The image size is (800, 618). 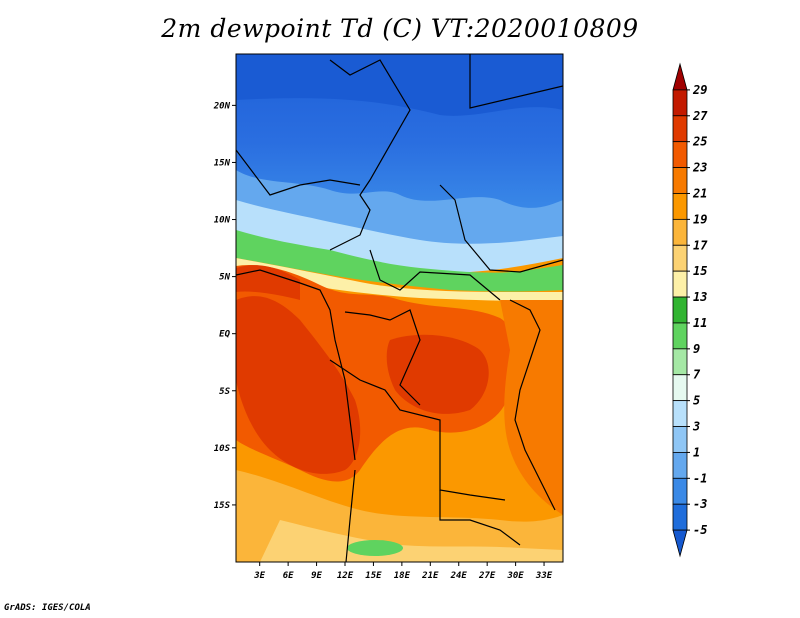 I want to click on colorbar-label: 13, so click(x=700, y=297).